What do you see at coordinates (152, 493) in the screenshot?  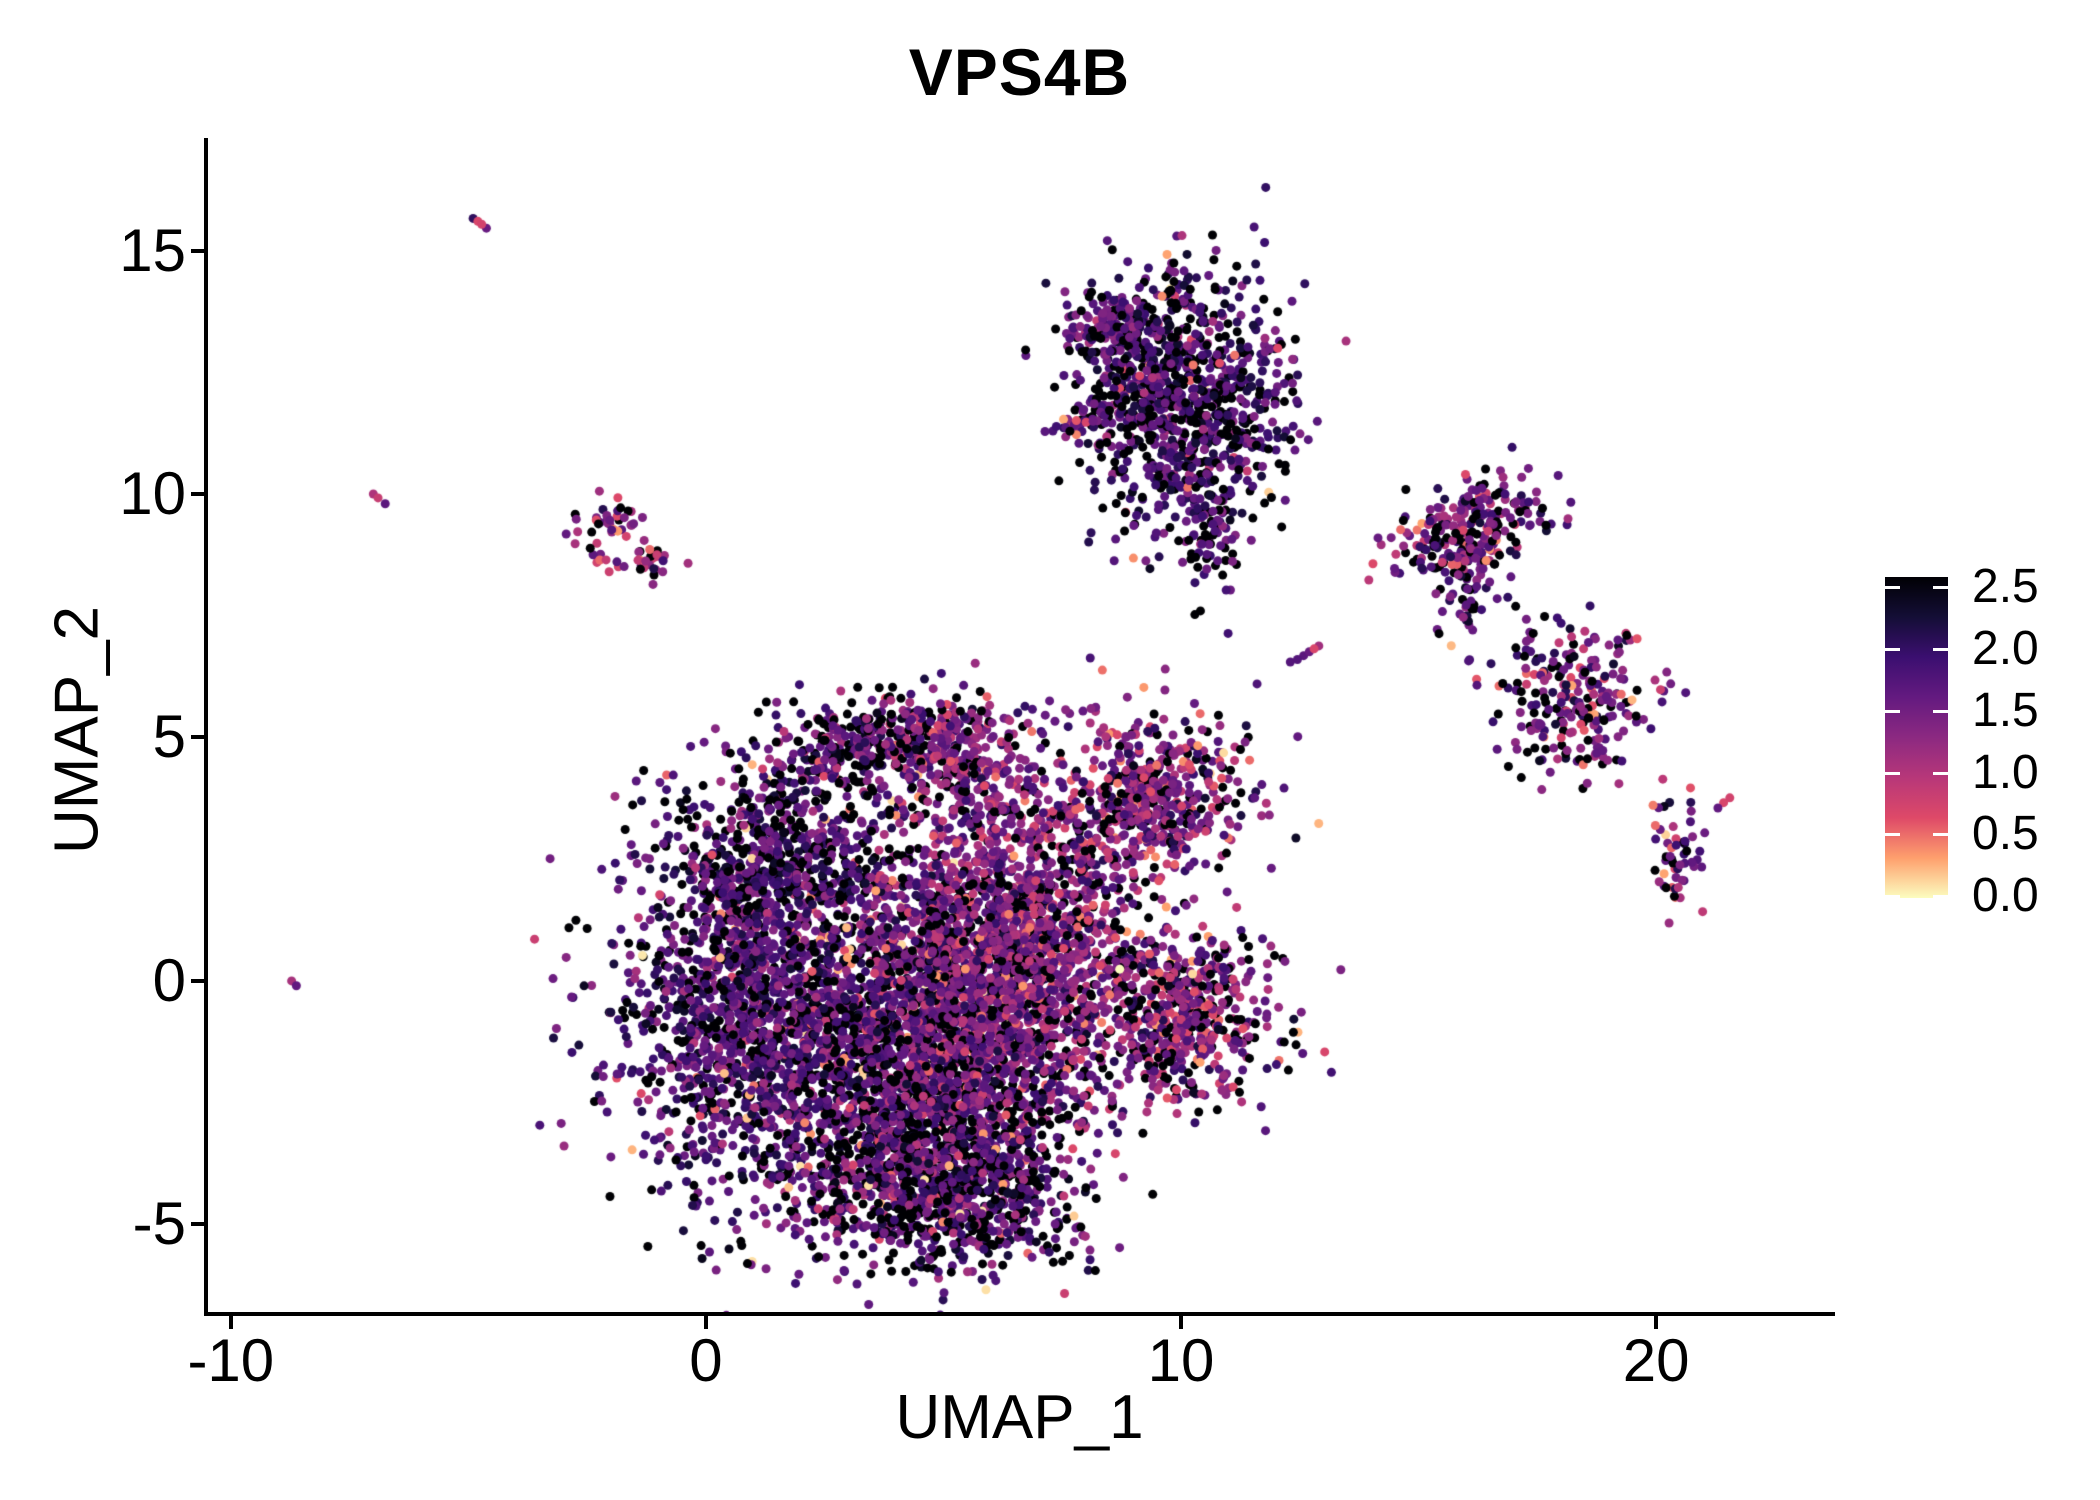 I see `y-tick-label: 10` at bounding box center [152, 493].